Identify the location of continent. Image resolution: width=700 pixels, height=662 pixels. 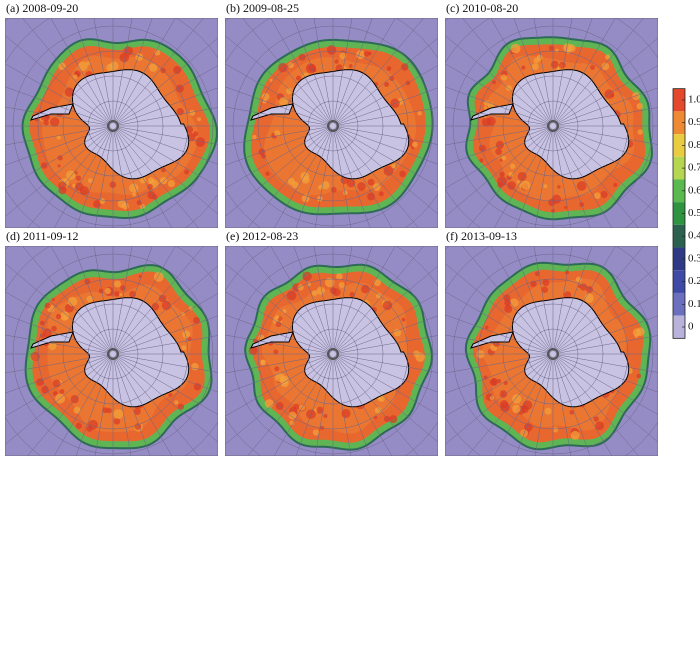
(131, 352).